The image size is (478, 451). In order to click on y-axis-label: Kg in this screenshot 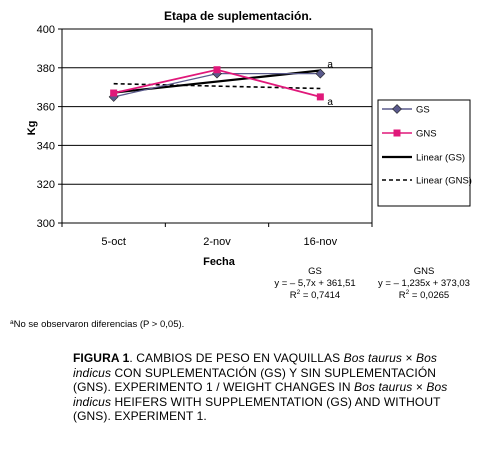, I will do `click(32, 128)`.